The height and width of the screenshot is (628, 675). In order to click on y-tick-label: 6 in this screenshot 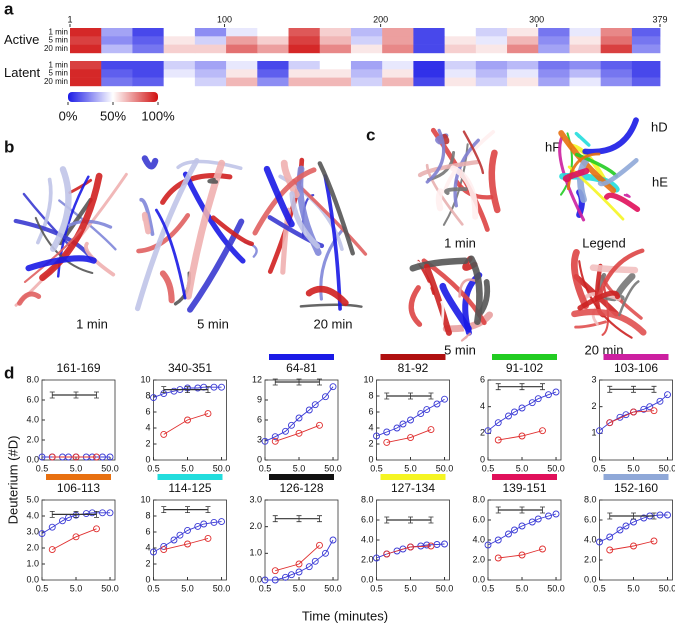, I will do `click(370, 411)`.